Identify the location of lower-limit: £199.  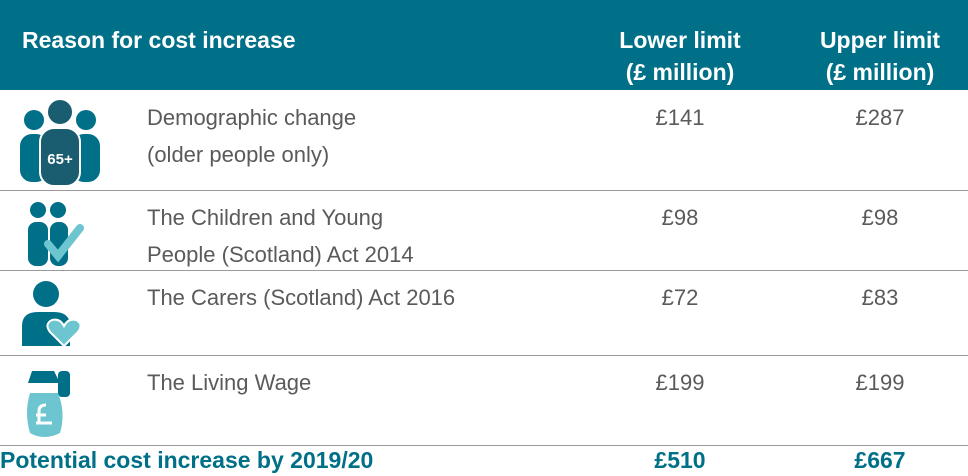
(680, 382).